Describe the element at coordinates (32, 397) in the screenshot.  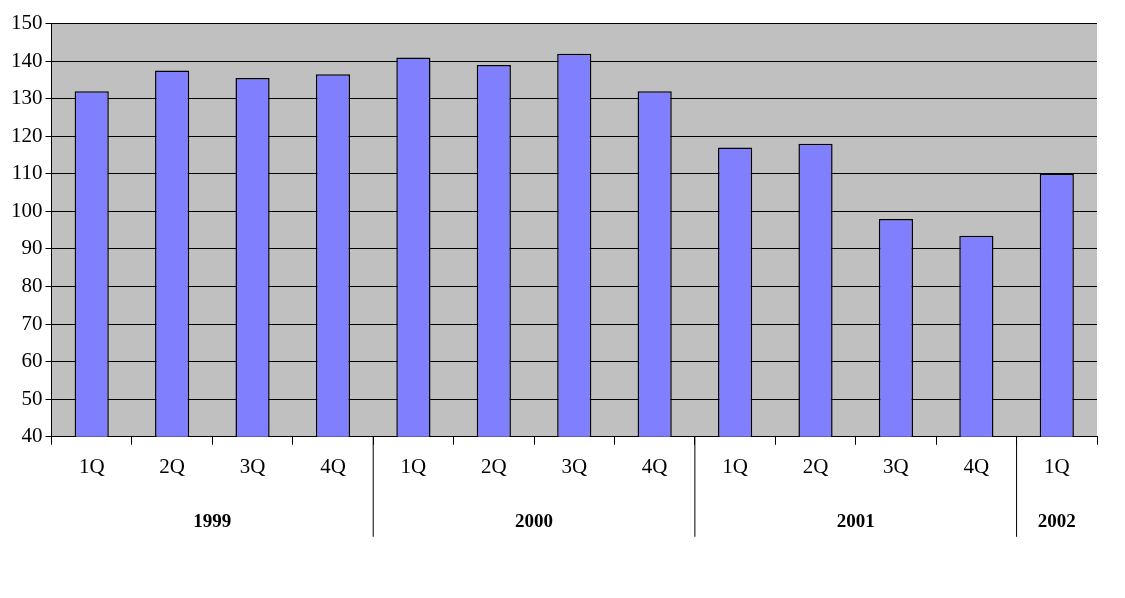
I see `y-tick-label: 50` at that location.